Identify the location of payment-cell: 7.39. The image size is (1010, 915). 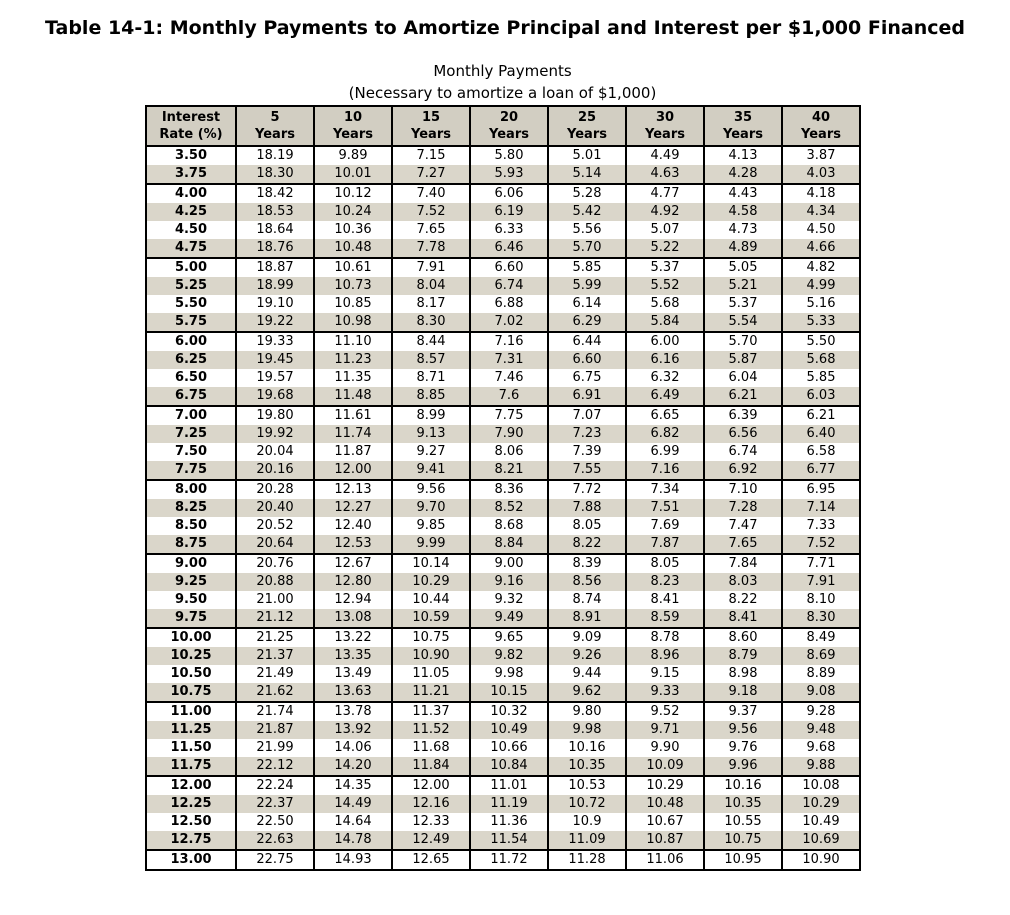
(586, 452).